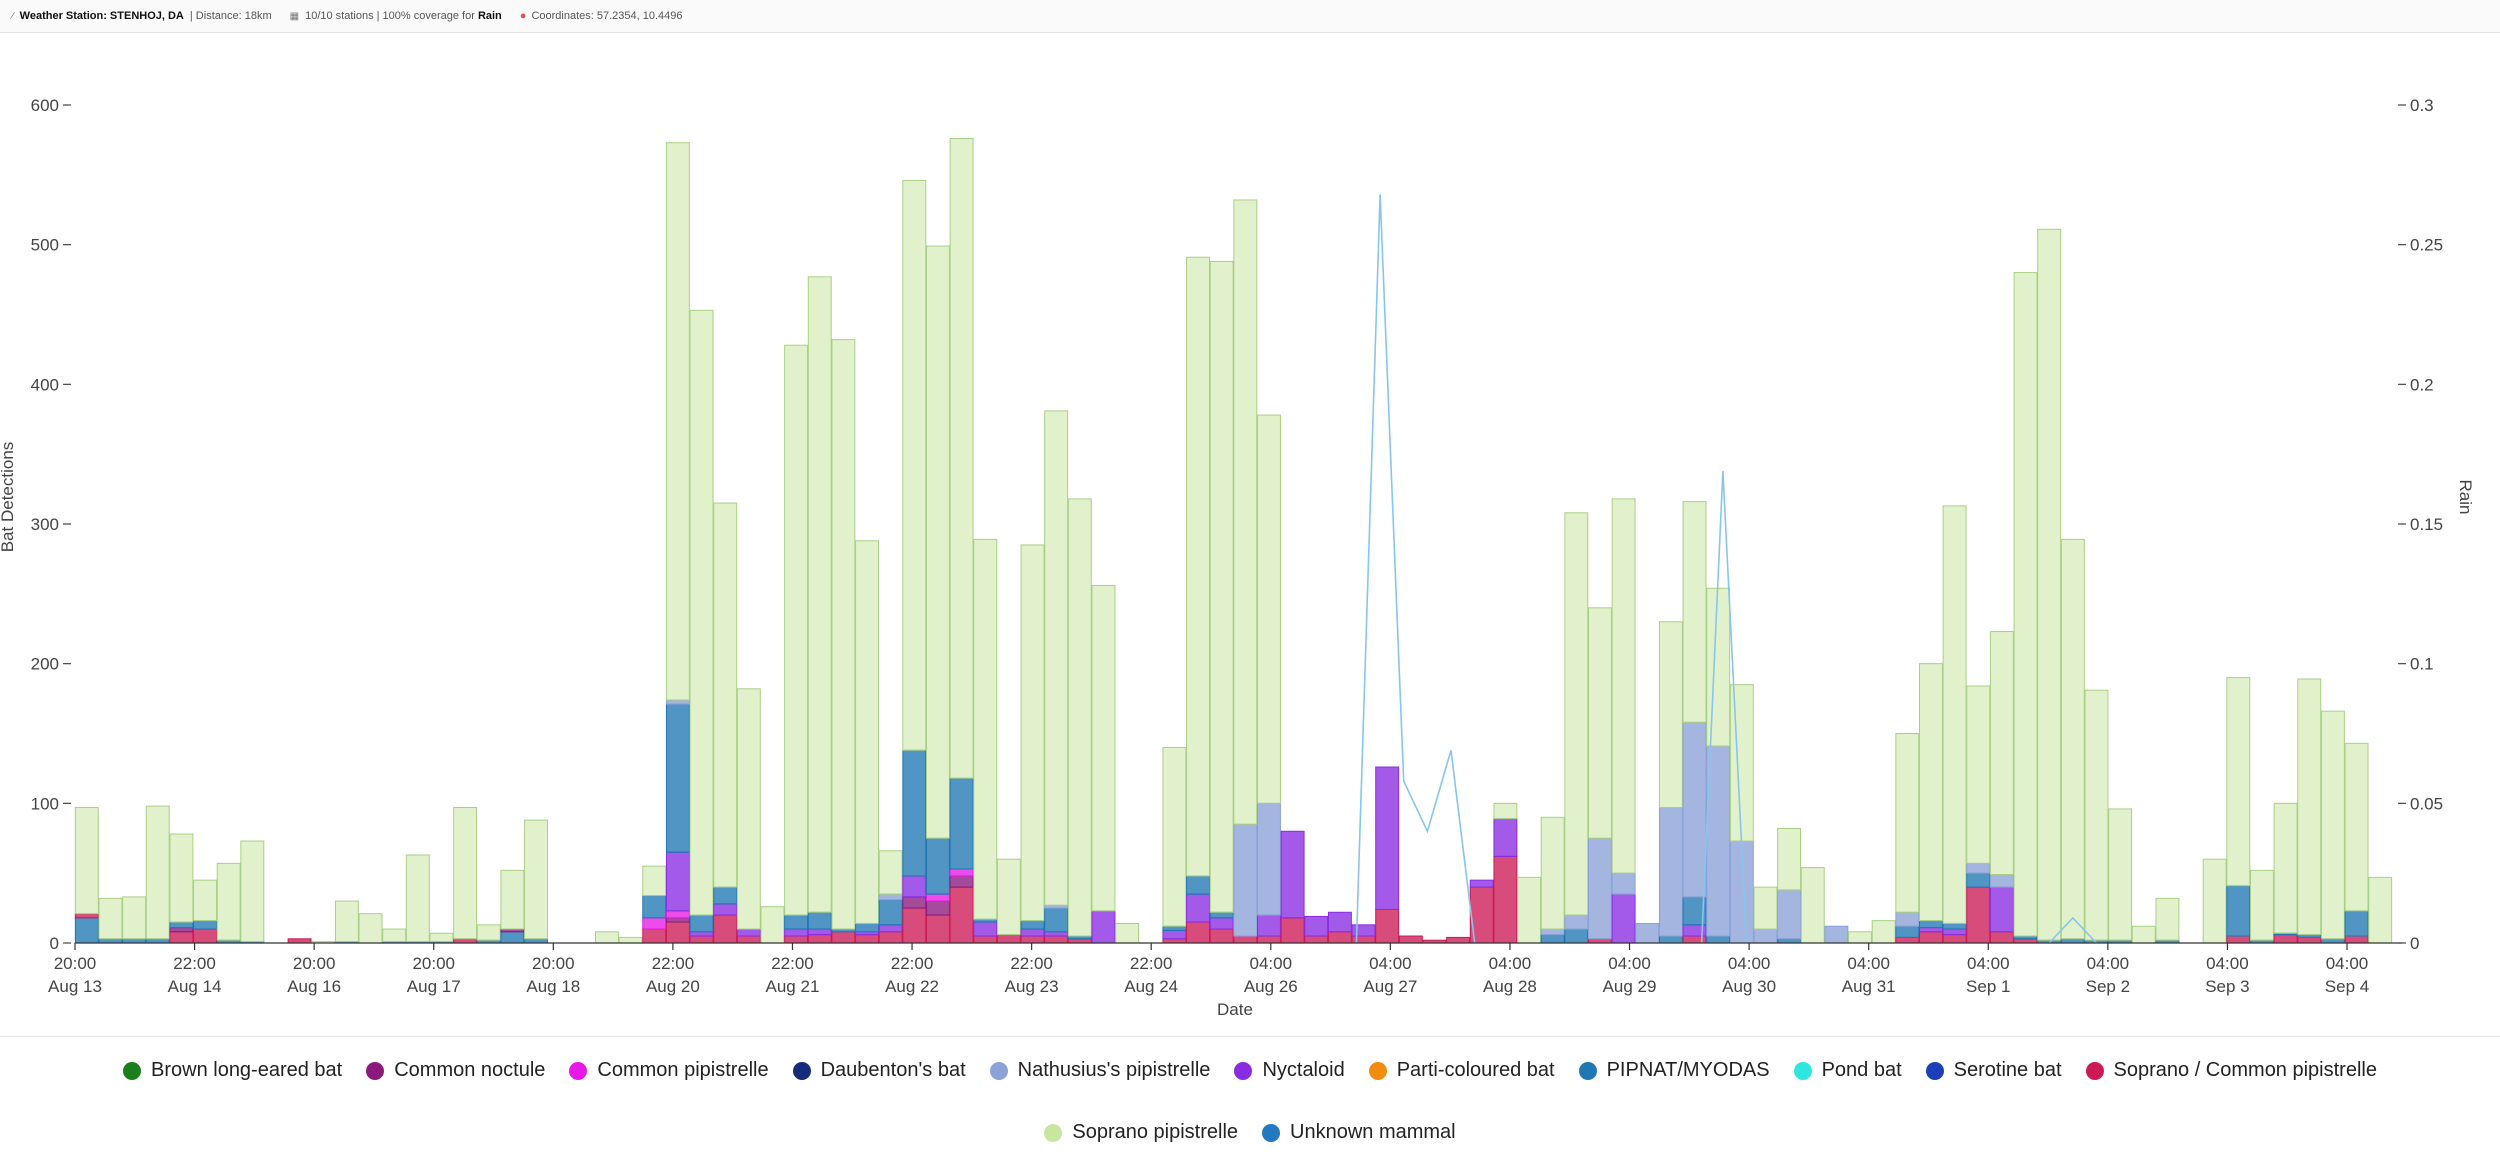 This screenshot has height=1160, width=2500. Describe the element at coordinates (2414, 943) in the screenshot. I see `y2-tick-label: 0` at that location.